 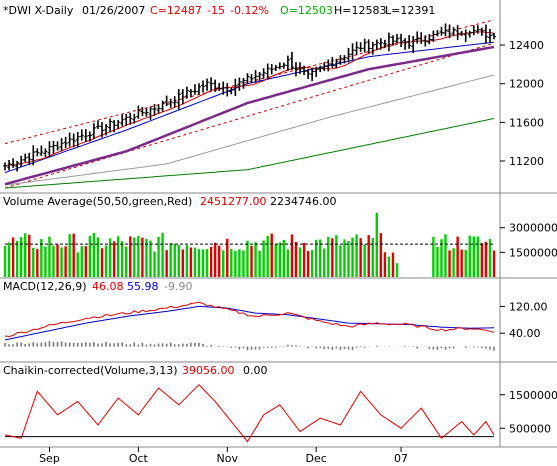 I want to click on x-axis-label: Nov, so click(x=228, y=458).